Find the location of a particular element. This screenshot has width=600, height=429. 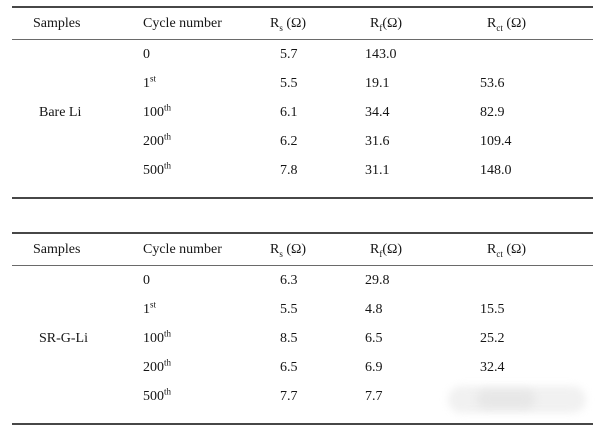

rs-value: 6.5 is located at coordinates (289, 367).